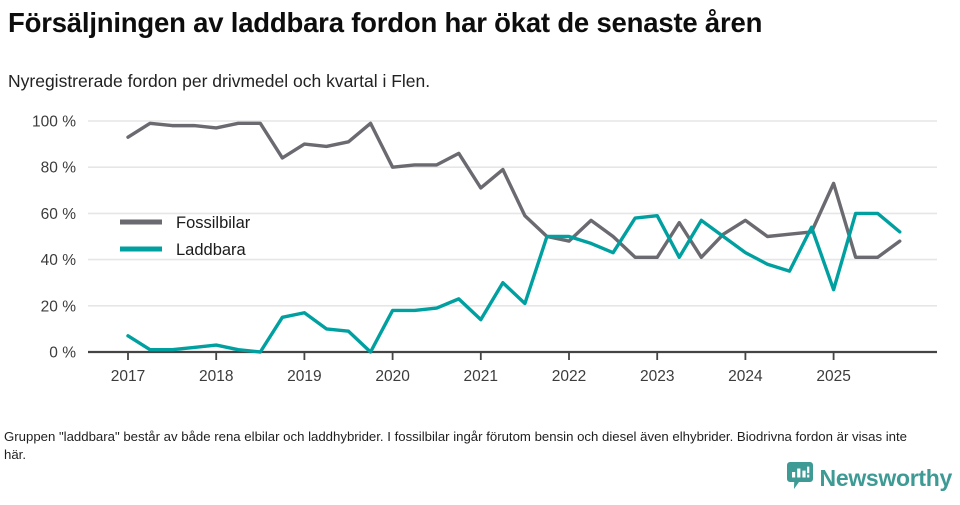  I want to click on y-axis-tick-label: 40 %, so click(59, 260).